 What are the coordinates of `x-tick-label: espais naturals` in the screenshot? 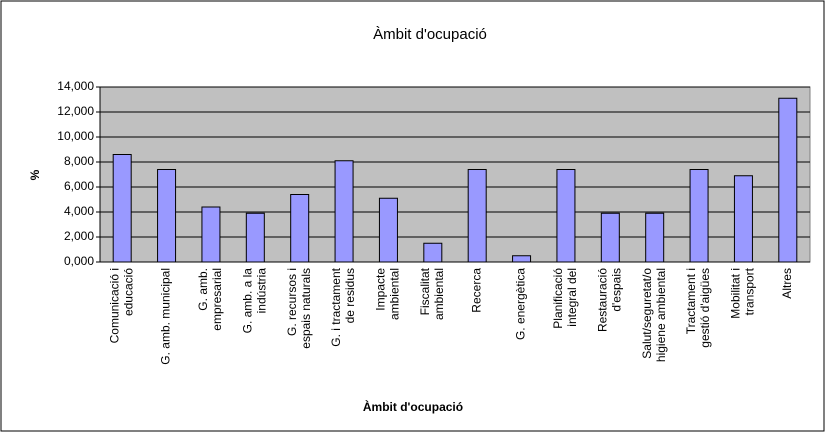 It's located at (306, 308).